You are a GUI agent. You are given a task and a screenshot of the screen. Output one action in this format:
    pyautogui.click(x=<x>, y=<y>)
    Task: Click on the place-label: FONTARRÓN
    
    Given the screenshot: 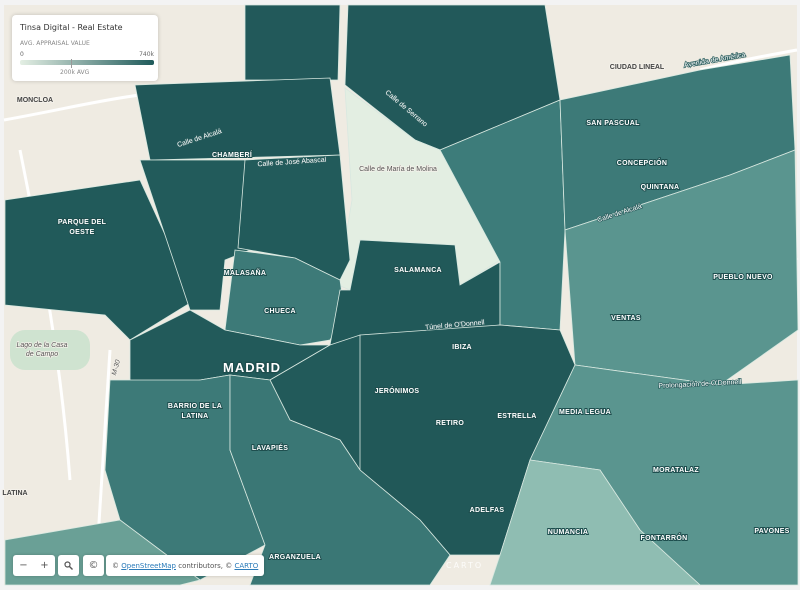 What is the action you would take?
    pyautogui.click(x=664, y=537)
    